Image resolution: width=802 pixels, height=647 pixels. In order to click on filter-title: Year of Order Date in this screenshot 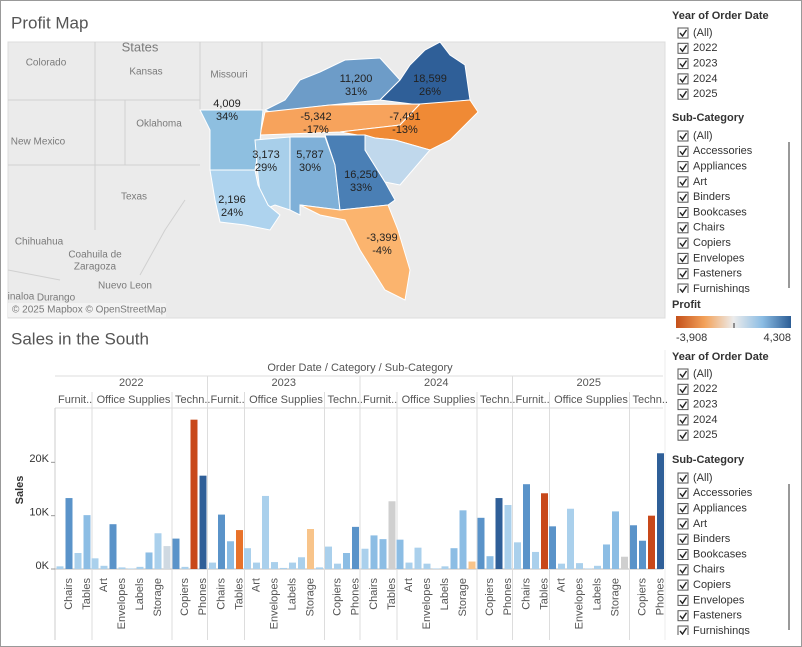, I will do `click(720, 16)`.